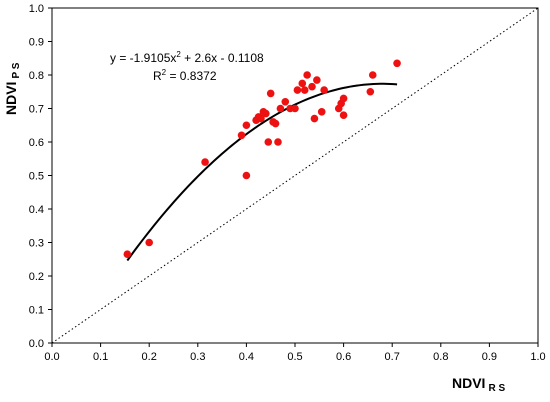 Image resolution: width=550 pixels, height=402 pixels. What do you see at coordinates (51, 357) in the screenshot?
I see `x-tick-label: 0.0` at bounding box center [51, 357].